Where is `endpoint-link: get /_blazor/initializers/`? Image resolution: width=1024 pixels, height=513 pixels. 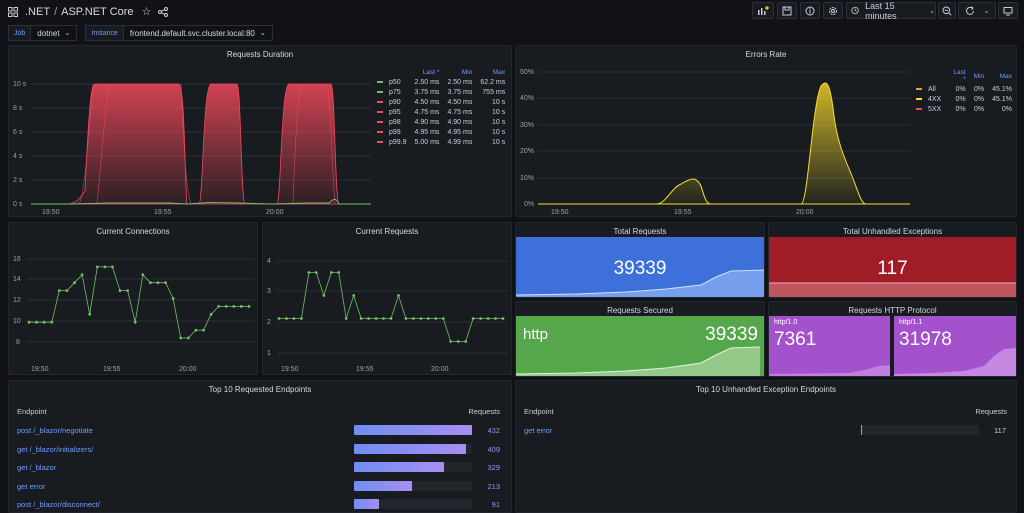
endpoint-link: get /_blazor/initializers/ is located at coordinates (55, 449).